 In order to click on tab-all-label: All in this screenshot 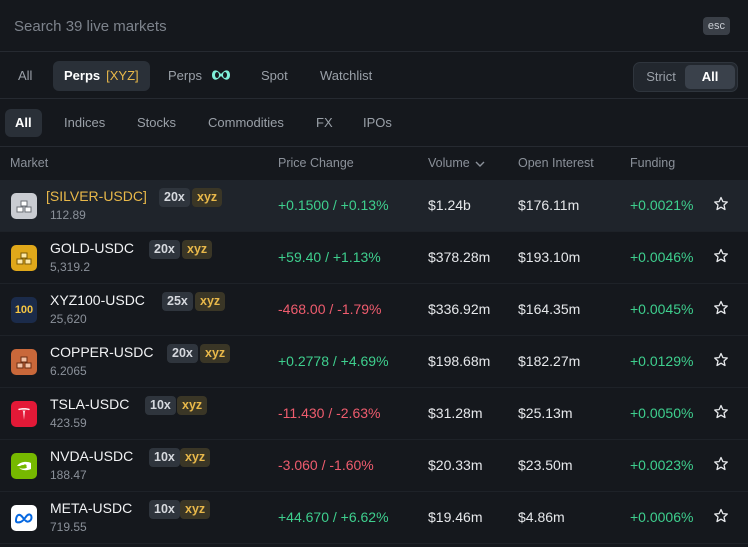, I will do `click(25, 75)`.